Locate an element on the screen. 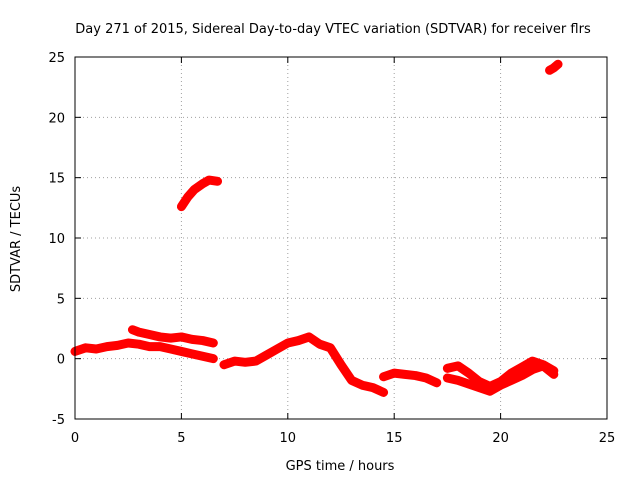 Image resolution: width=640 pixels, height=480 pixels. y-tick-label: -5 is located at coordinates (58, 420).